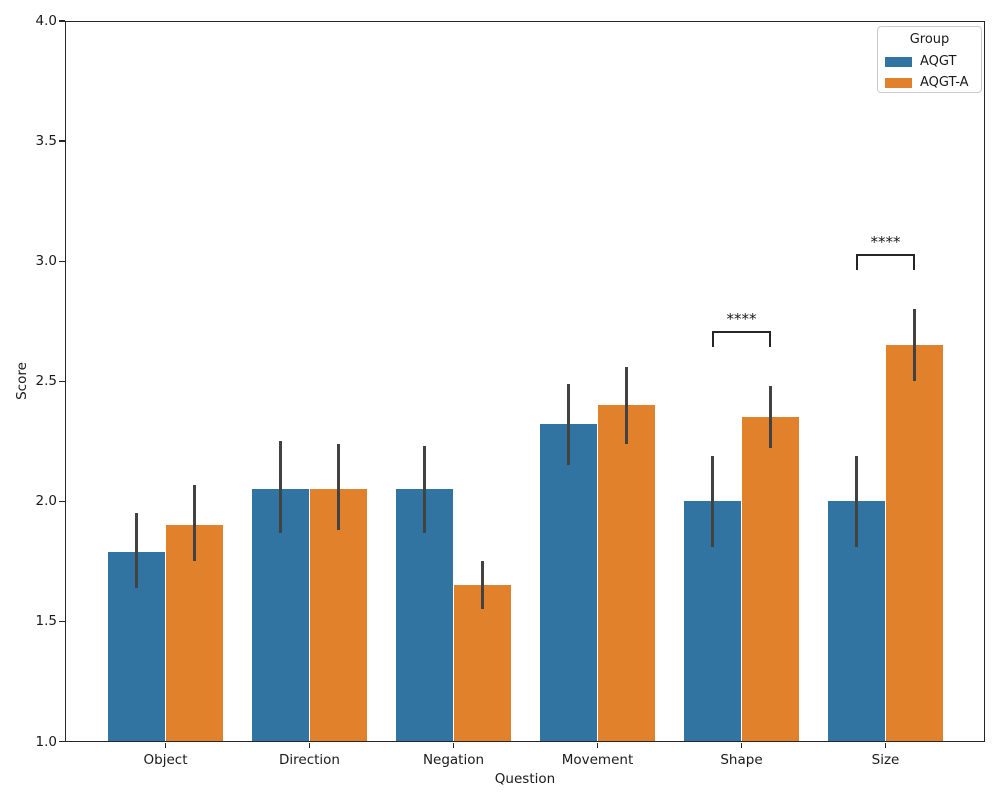  I want to click on legend: Group AQGT AQGT-A, so click(929, 59).